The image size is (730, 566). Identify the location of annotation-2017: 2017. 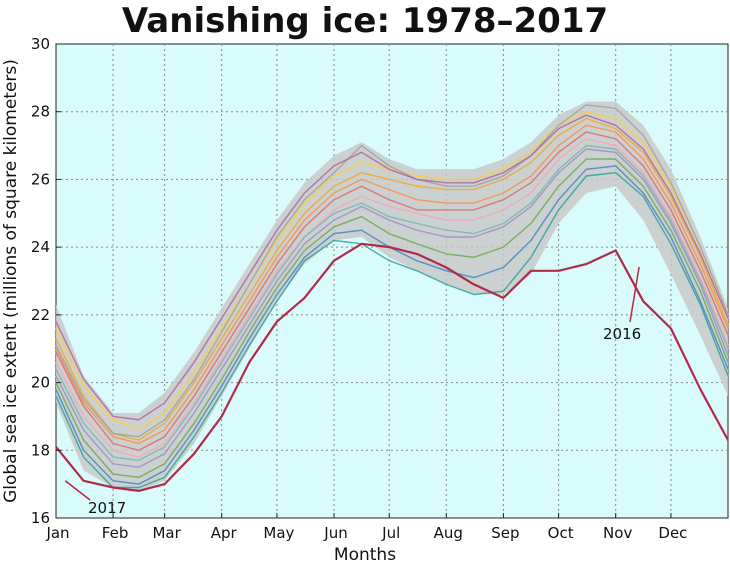
(107, 508).